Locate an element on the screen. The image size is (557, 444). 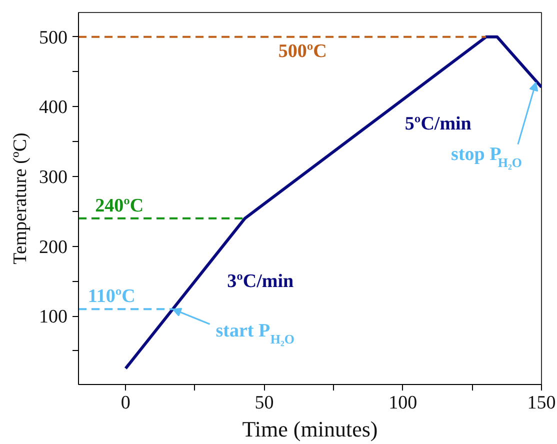
y-axis-title: Temperature (ºC) is located at coordinates (20, 198).